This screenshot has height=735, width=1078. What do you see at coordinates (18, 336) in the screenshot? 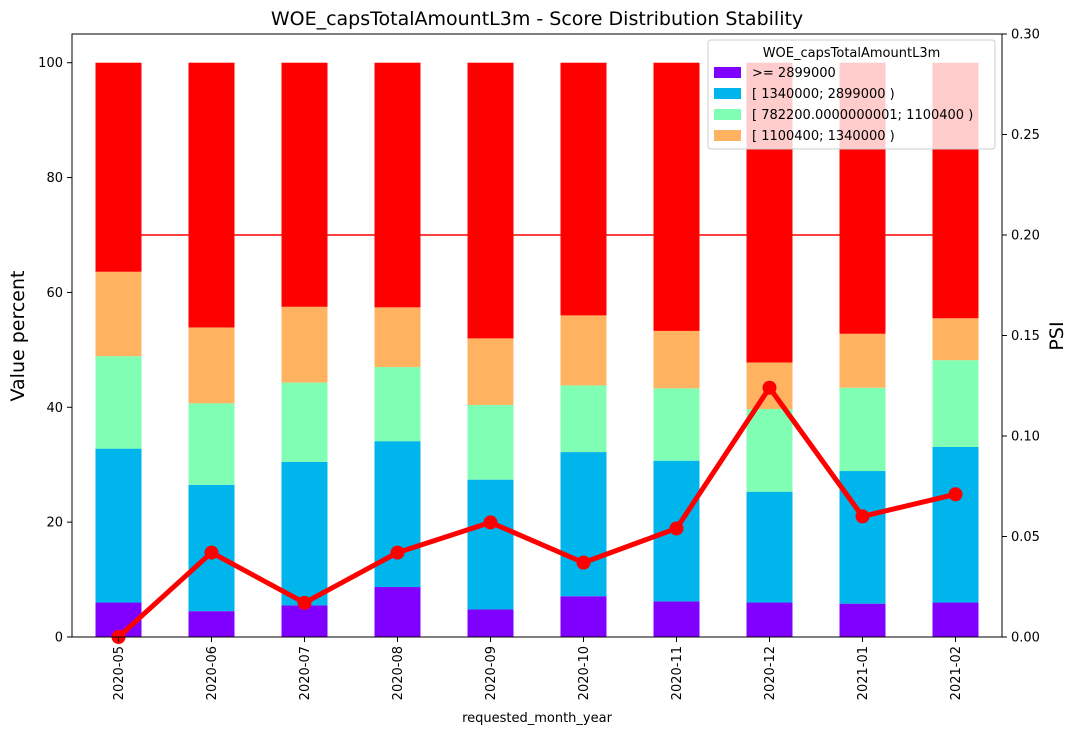
I see `y-axis-title: Value percent` at bounding box center [18, 336].